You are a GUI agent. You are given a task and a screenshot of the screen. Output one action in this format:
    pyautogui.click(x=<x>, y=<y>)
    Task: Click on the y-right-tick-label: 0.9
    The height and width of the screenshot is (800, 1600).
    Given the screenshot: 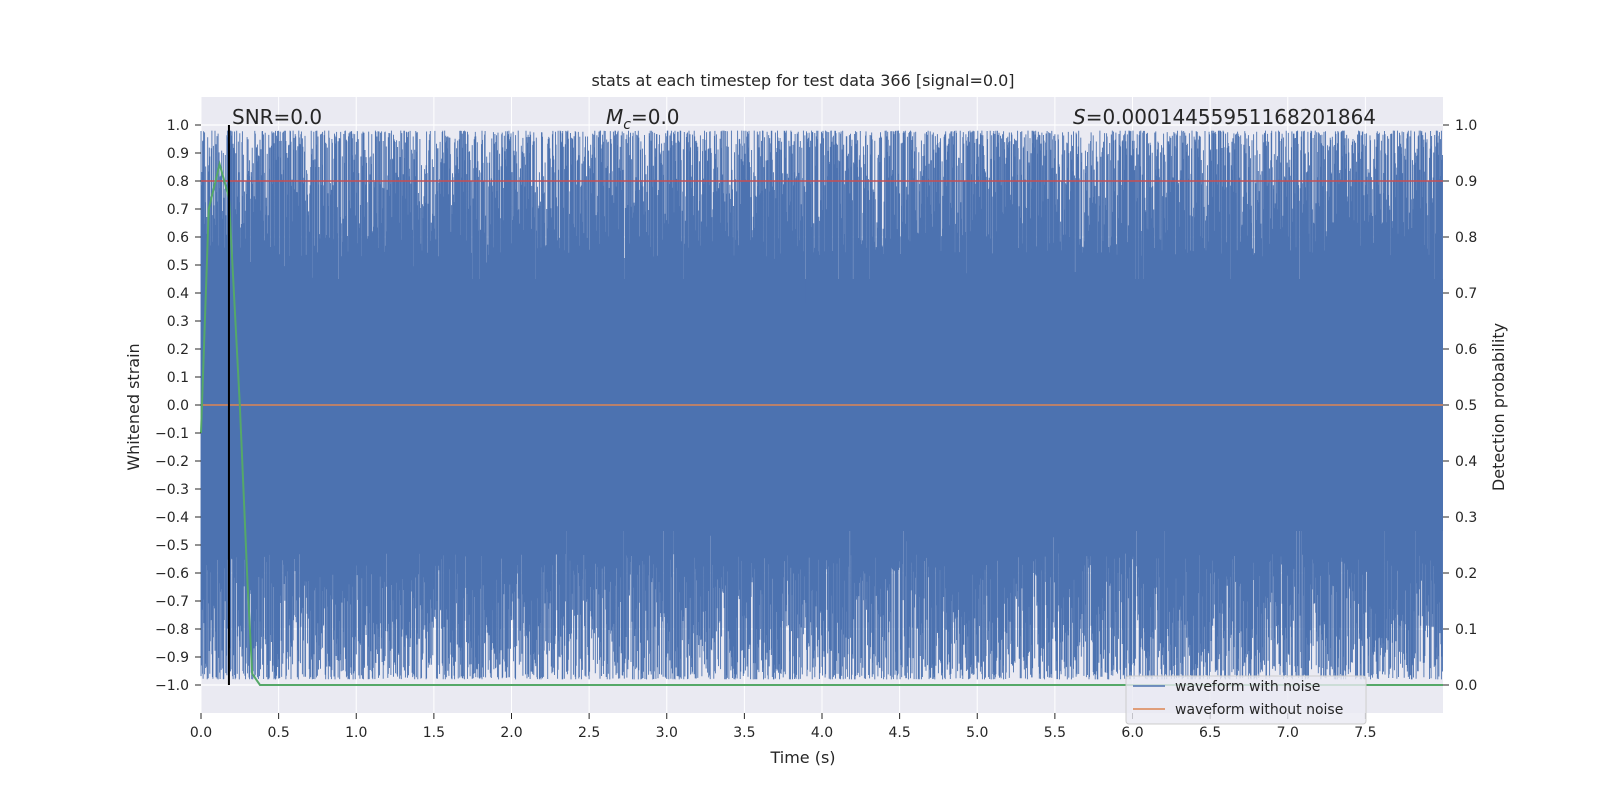 What is the action you would take?
    pyautogui.click(x=1466, y=182)
    